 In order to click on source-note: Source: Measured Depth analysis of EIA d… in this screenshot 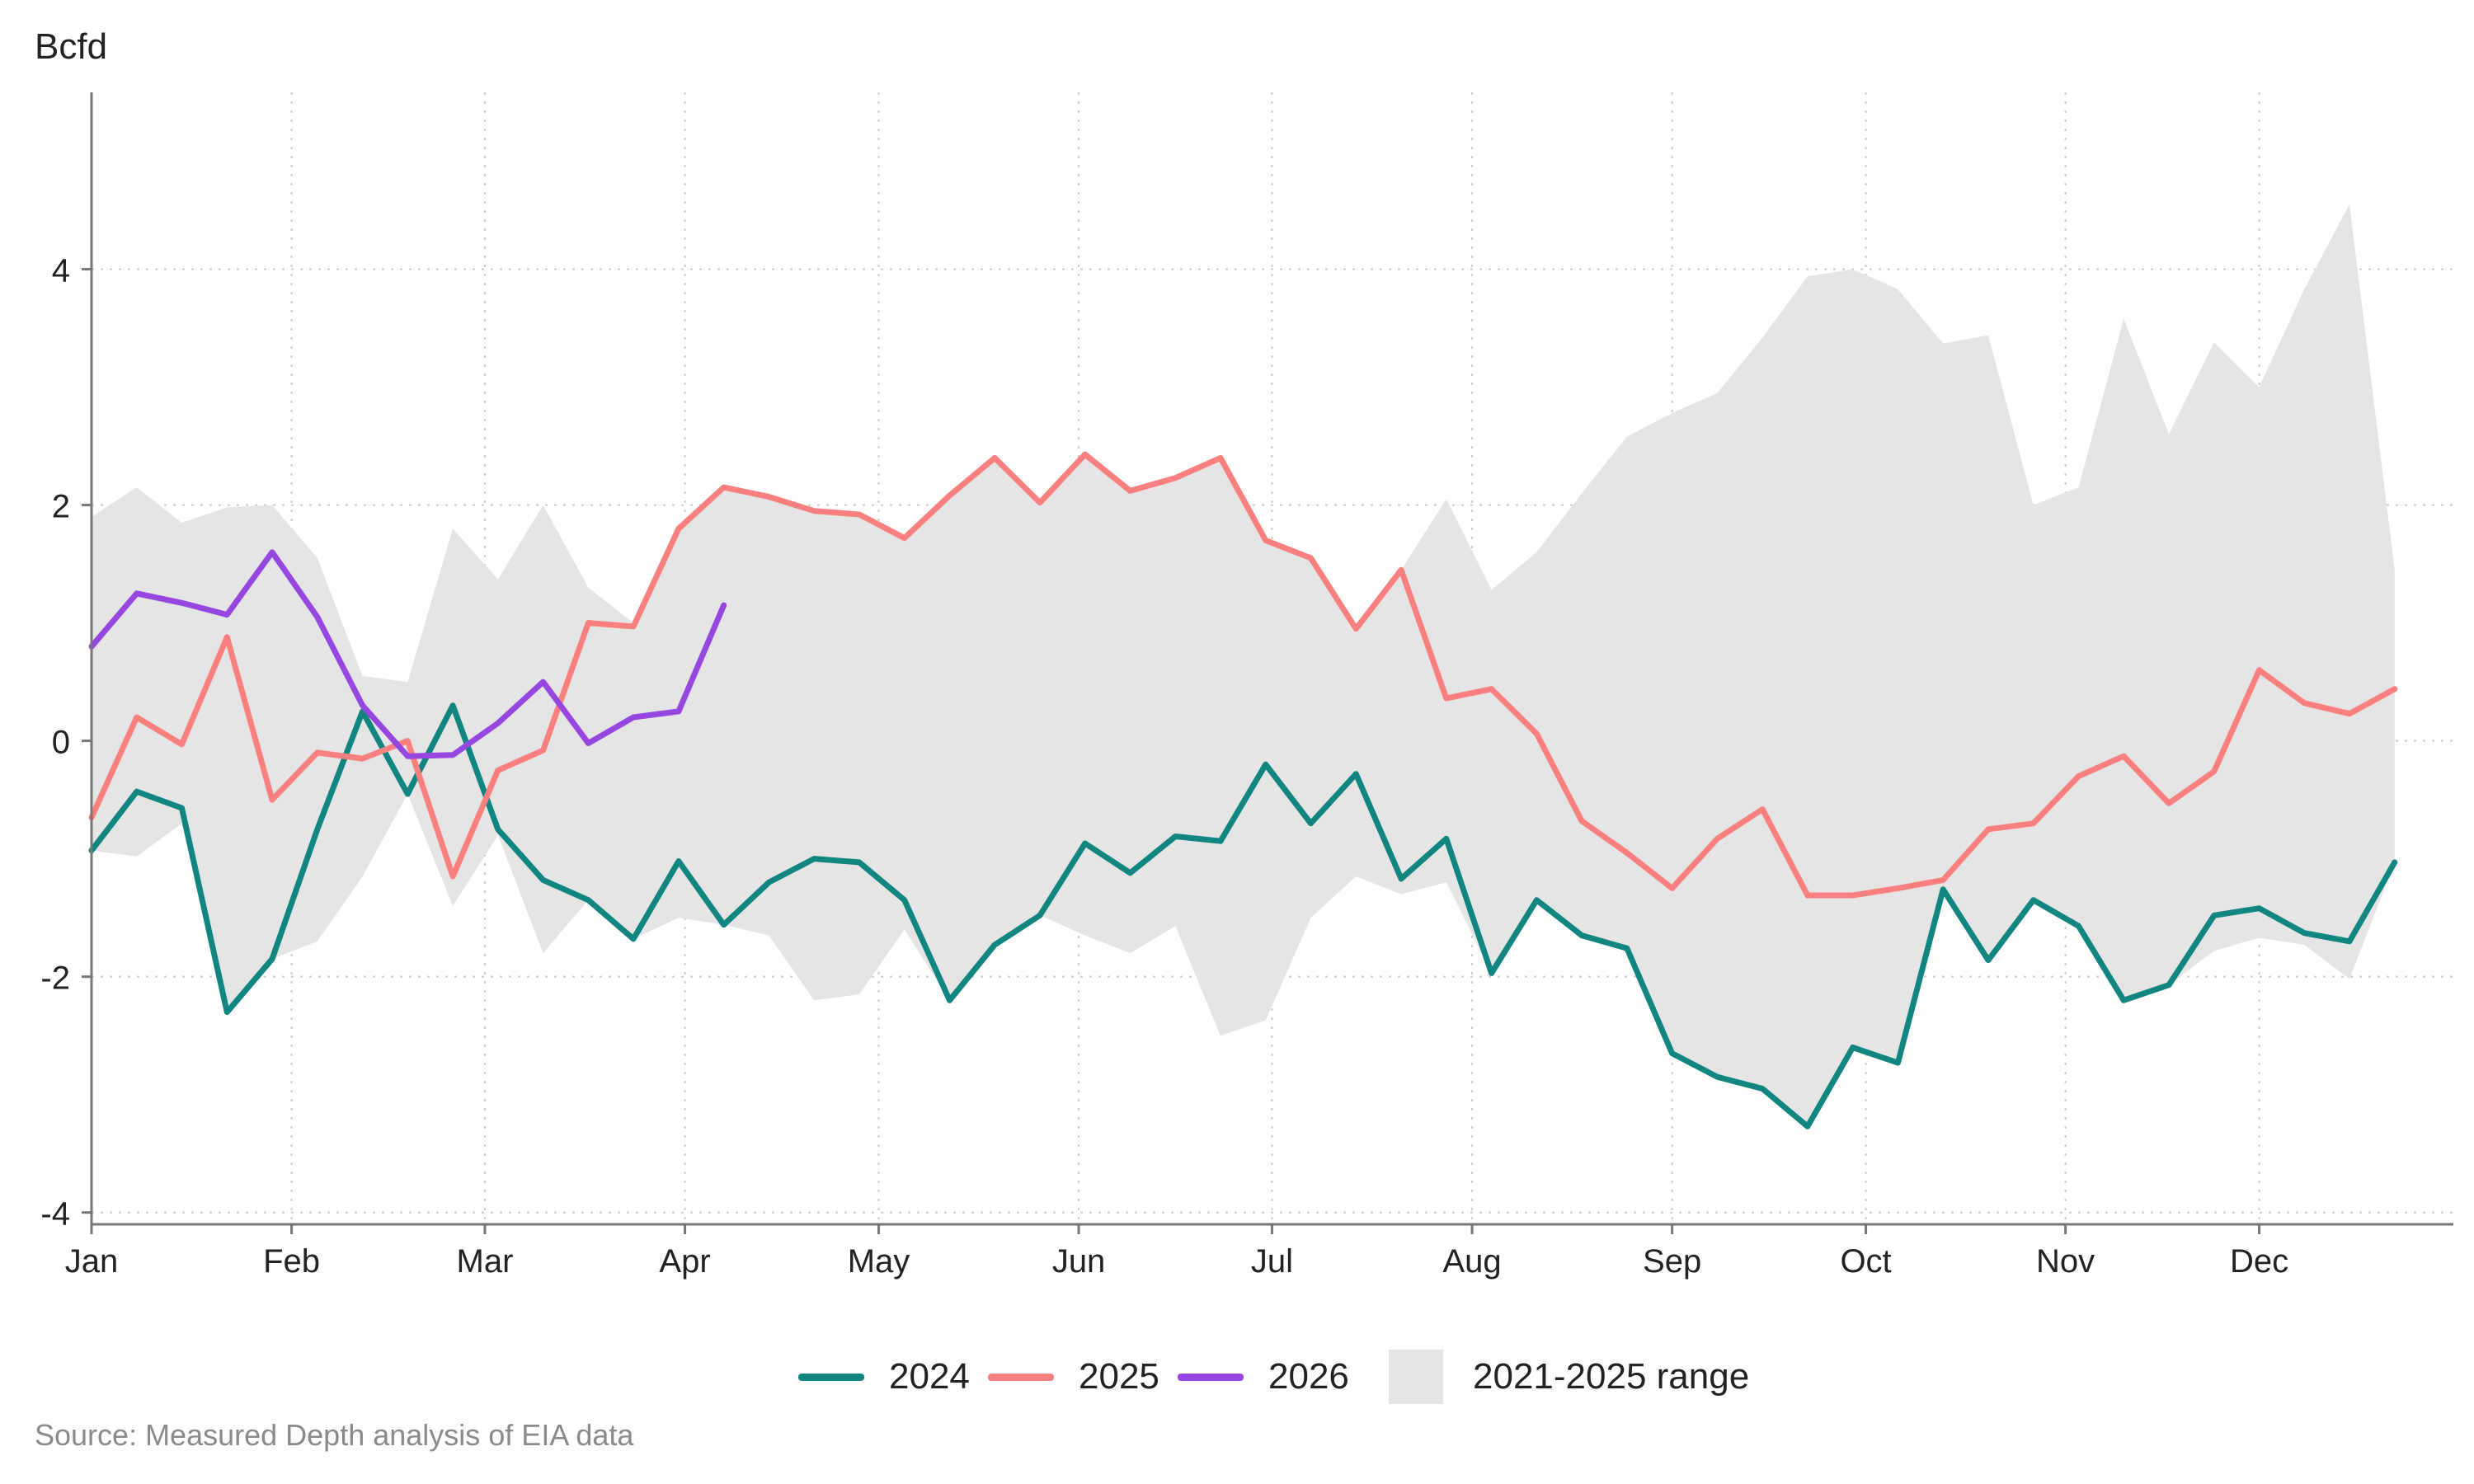, I will do `click(334, 1435)`.